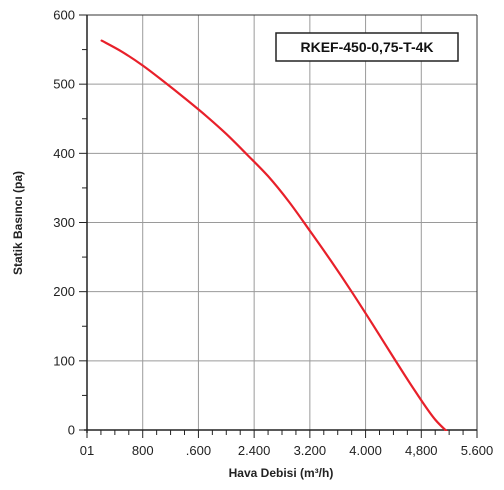 This screenshot has height=490, width=504. I want to click on x-tick-label: 800, so click(143, 450).